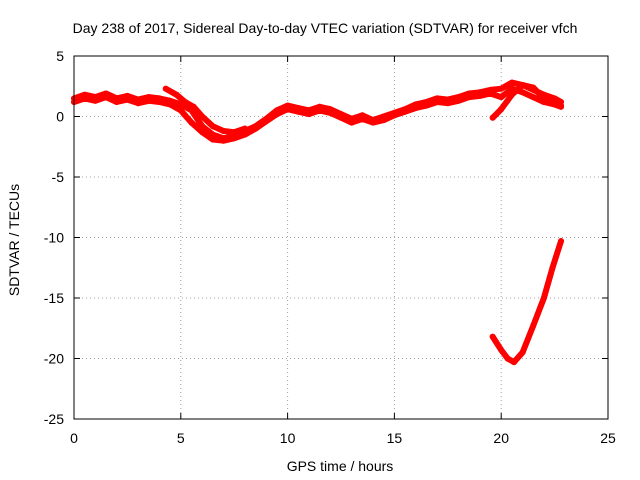  I want to click on y-tick-label: -15, so click(54, 298).